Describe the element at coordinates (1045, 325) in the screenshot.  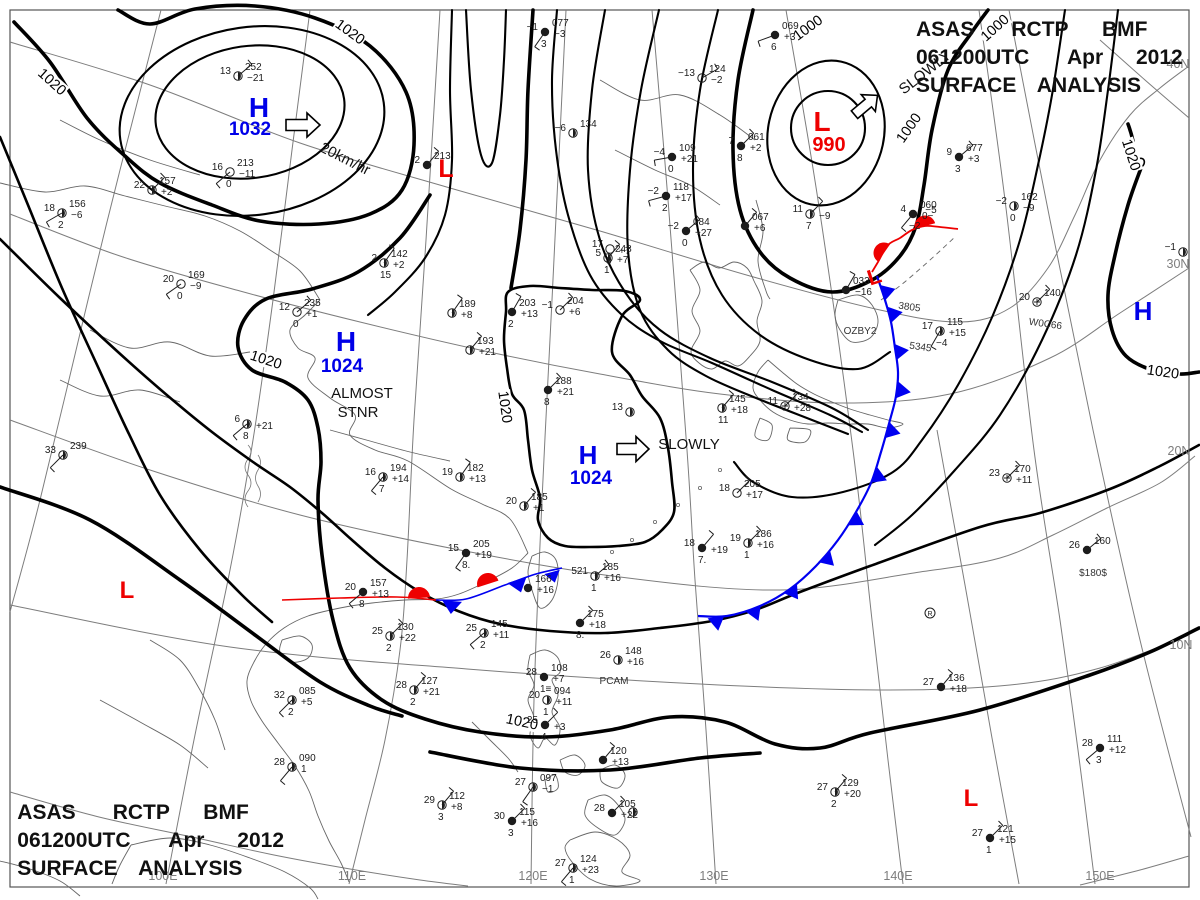
I see `svg-text: W0C66` at that location.